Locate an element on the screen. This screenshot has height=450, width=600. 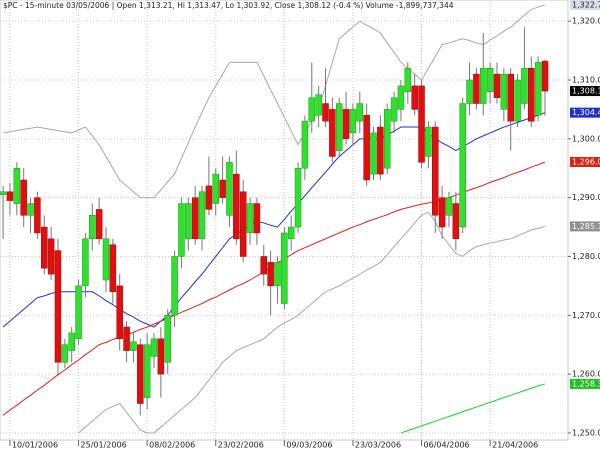
x-tick-label: 21/04/2006 is located at coordinates (515, 445).